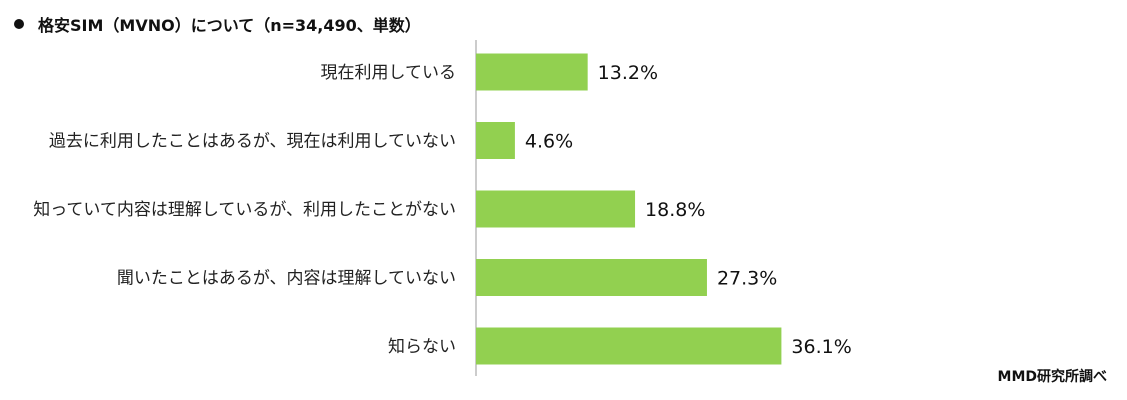 The width and height of the screenshot is (1127, 400). Describe the element at coordinates (389, 73) in the screenshot. I see `category-label: 現在利用している` at that location.